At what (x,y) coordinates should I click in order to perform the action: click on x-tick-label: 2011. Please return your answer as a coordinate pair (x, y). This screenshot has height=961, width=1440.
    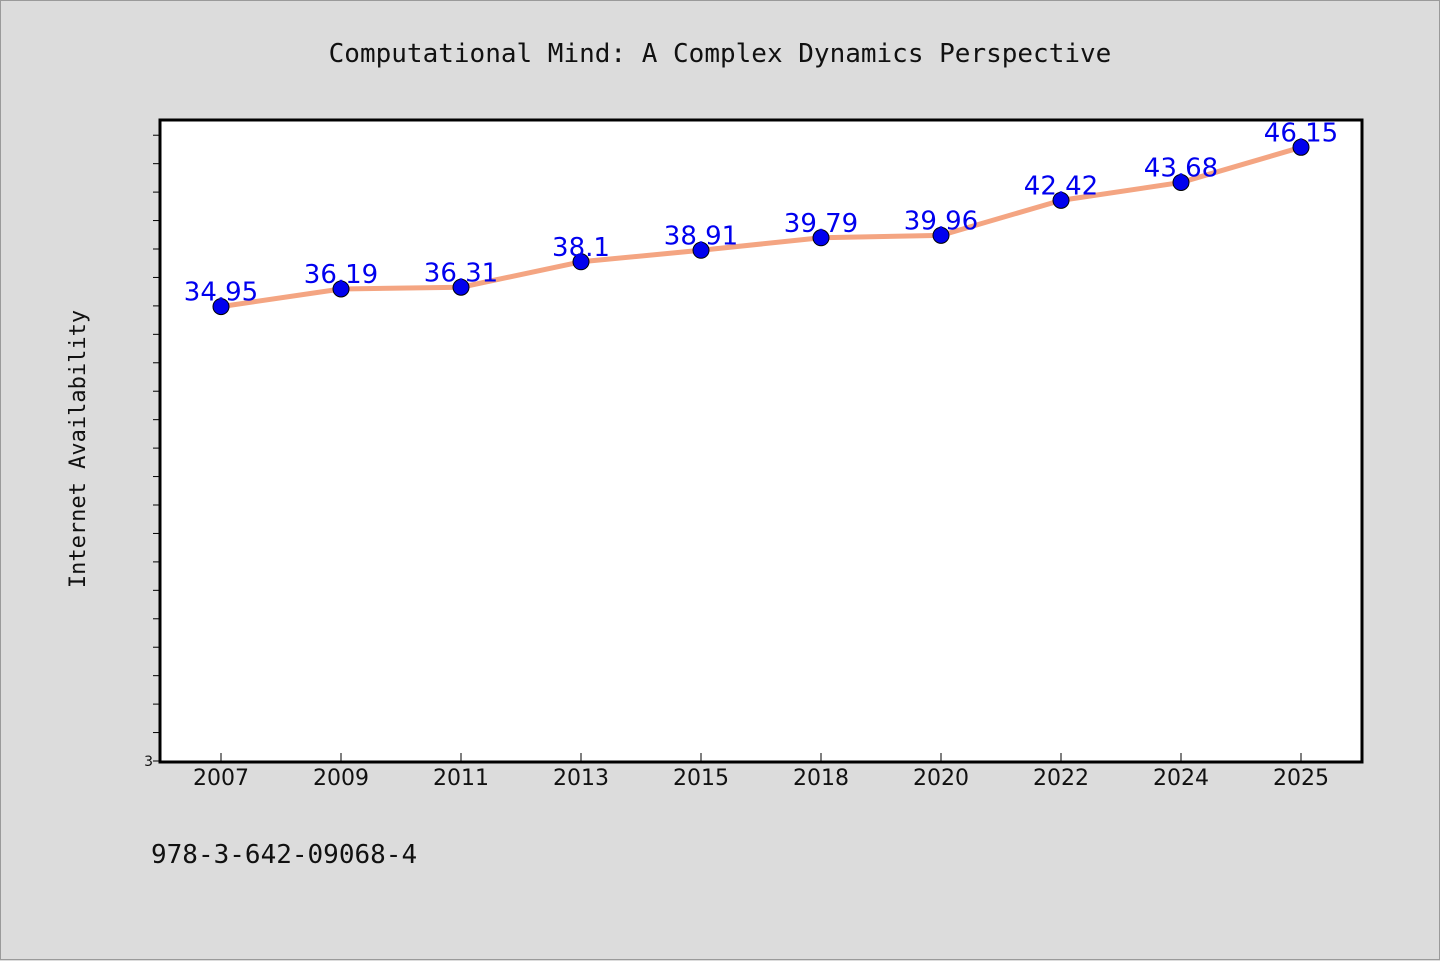
    Looking at the image, I should click on (461, 778).